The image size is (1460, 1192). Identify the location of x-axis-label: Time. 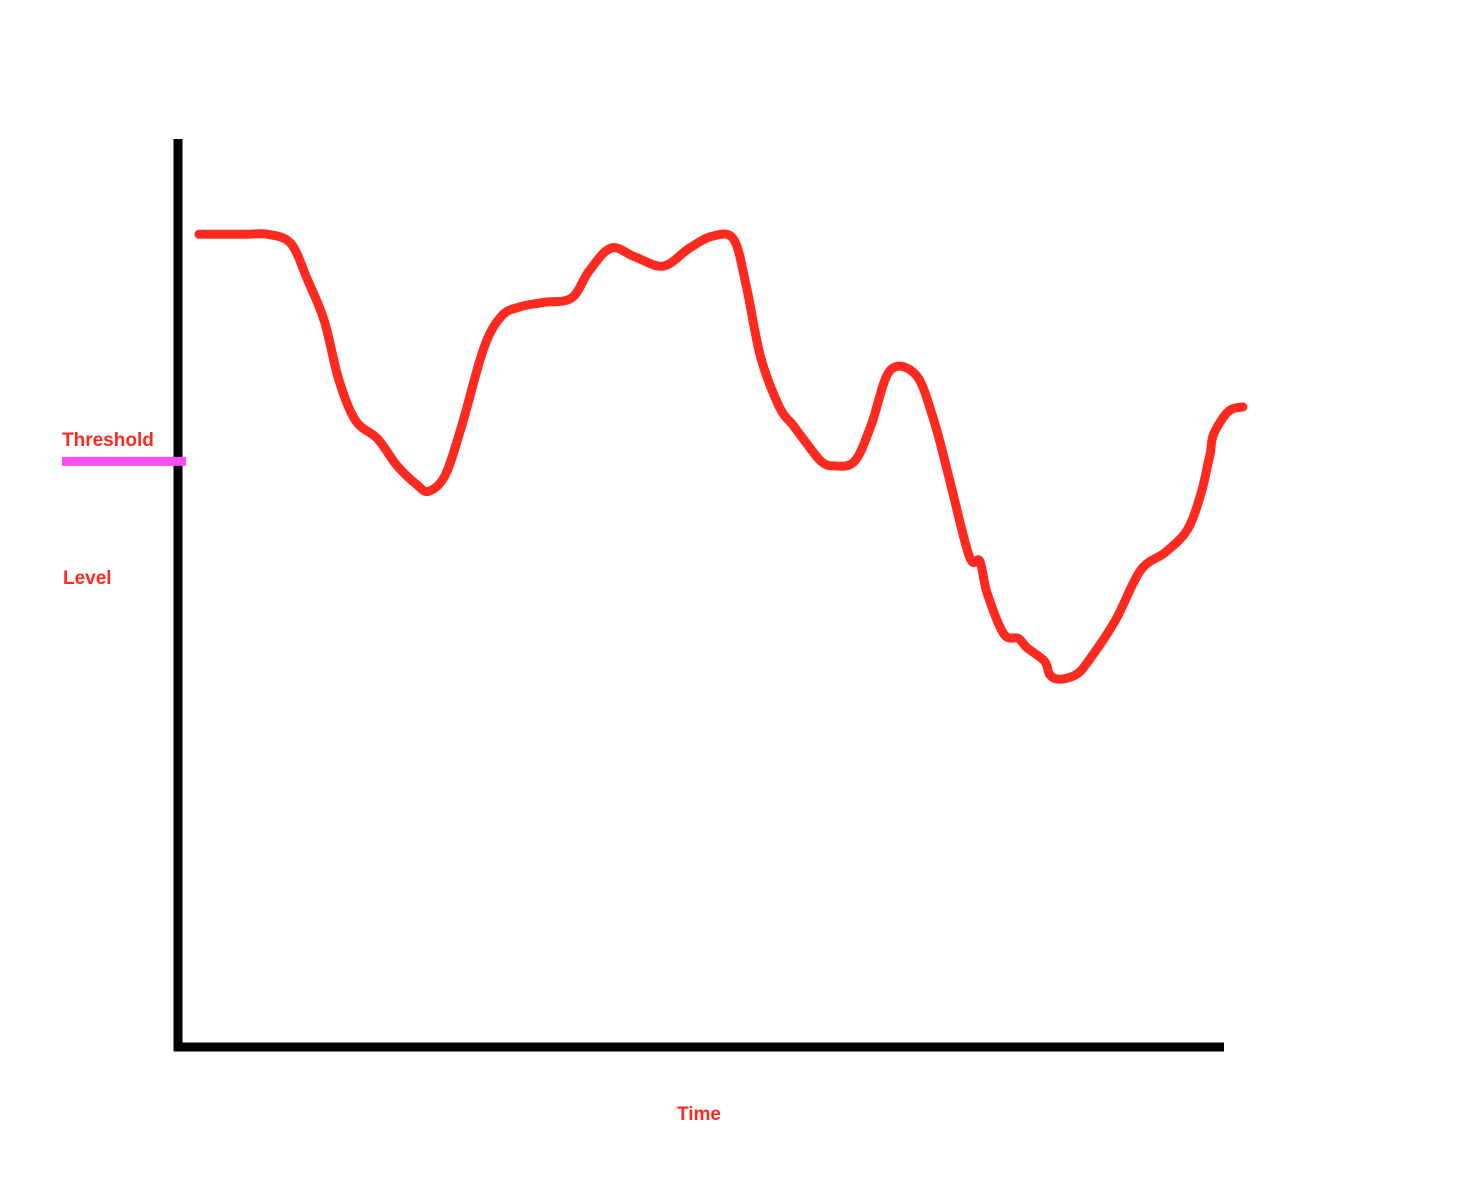
(699, 1114).